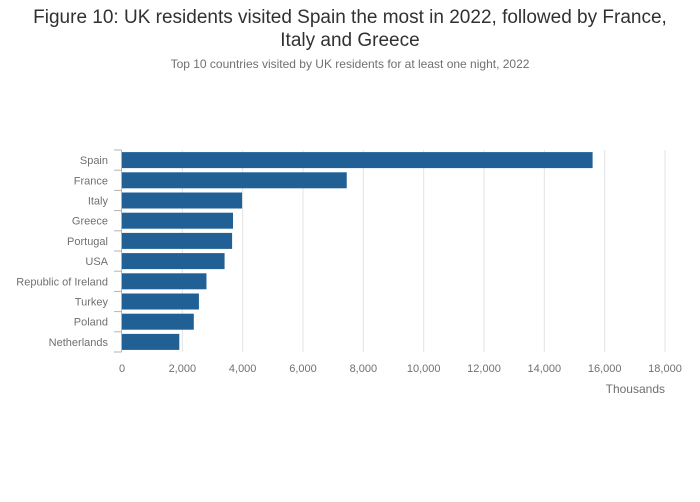 Image resolution: width=700 pixels, height=502 pixels. I want to click on x-tick-label-4: 8,000, so click(364, 369).